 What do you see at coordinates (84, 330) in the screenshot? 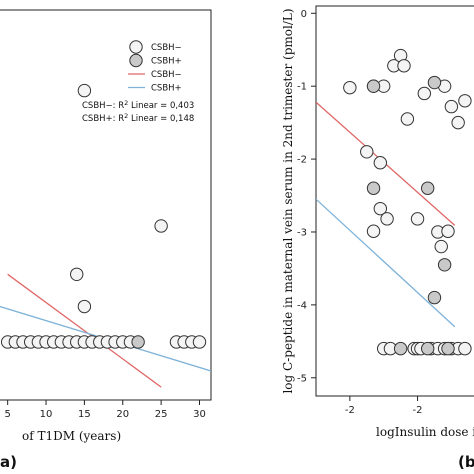
I see `fit-line-csbh-minus` at bounding box center [84, 330].